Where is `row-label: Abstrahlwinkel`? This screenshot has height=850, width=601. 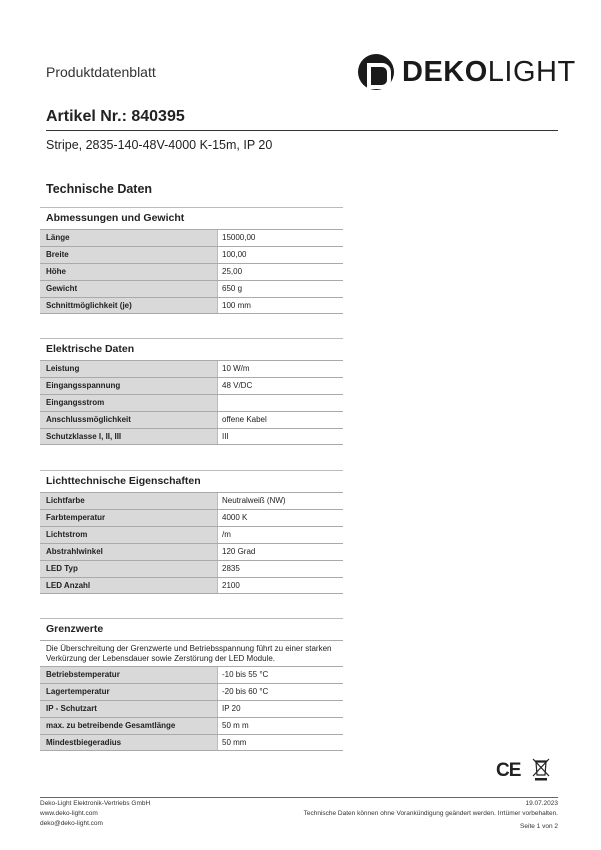
row-label: Abstrahlwinkel is located at coordinates (128, 552).